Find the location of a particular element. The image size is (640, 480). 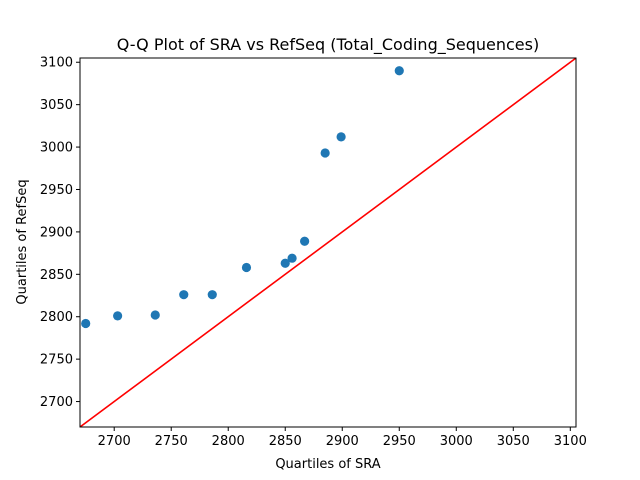

x-tick-label: 3100 is located at coordinates (570, 441).